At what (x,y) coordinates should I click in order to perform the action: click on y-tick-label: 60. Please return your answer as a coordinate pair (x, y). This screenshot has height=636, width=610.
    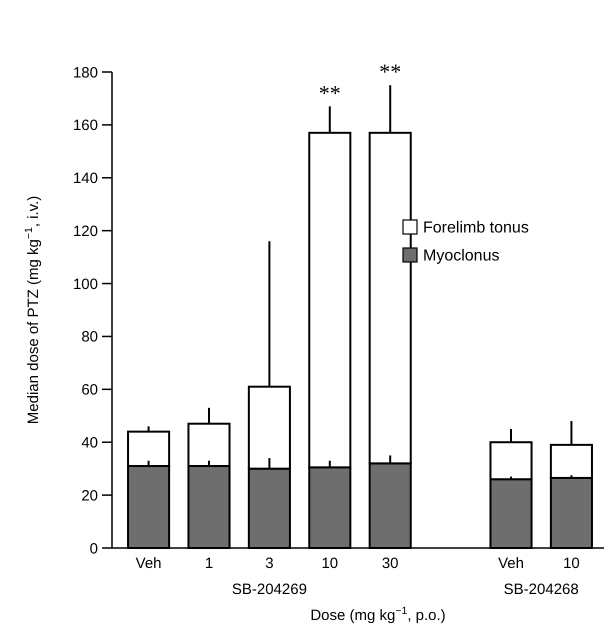
    Looking at the image, I should click on (89, 390).